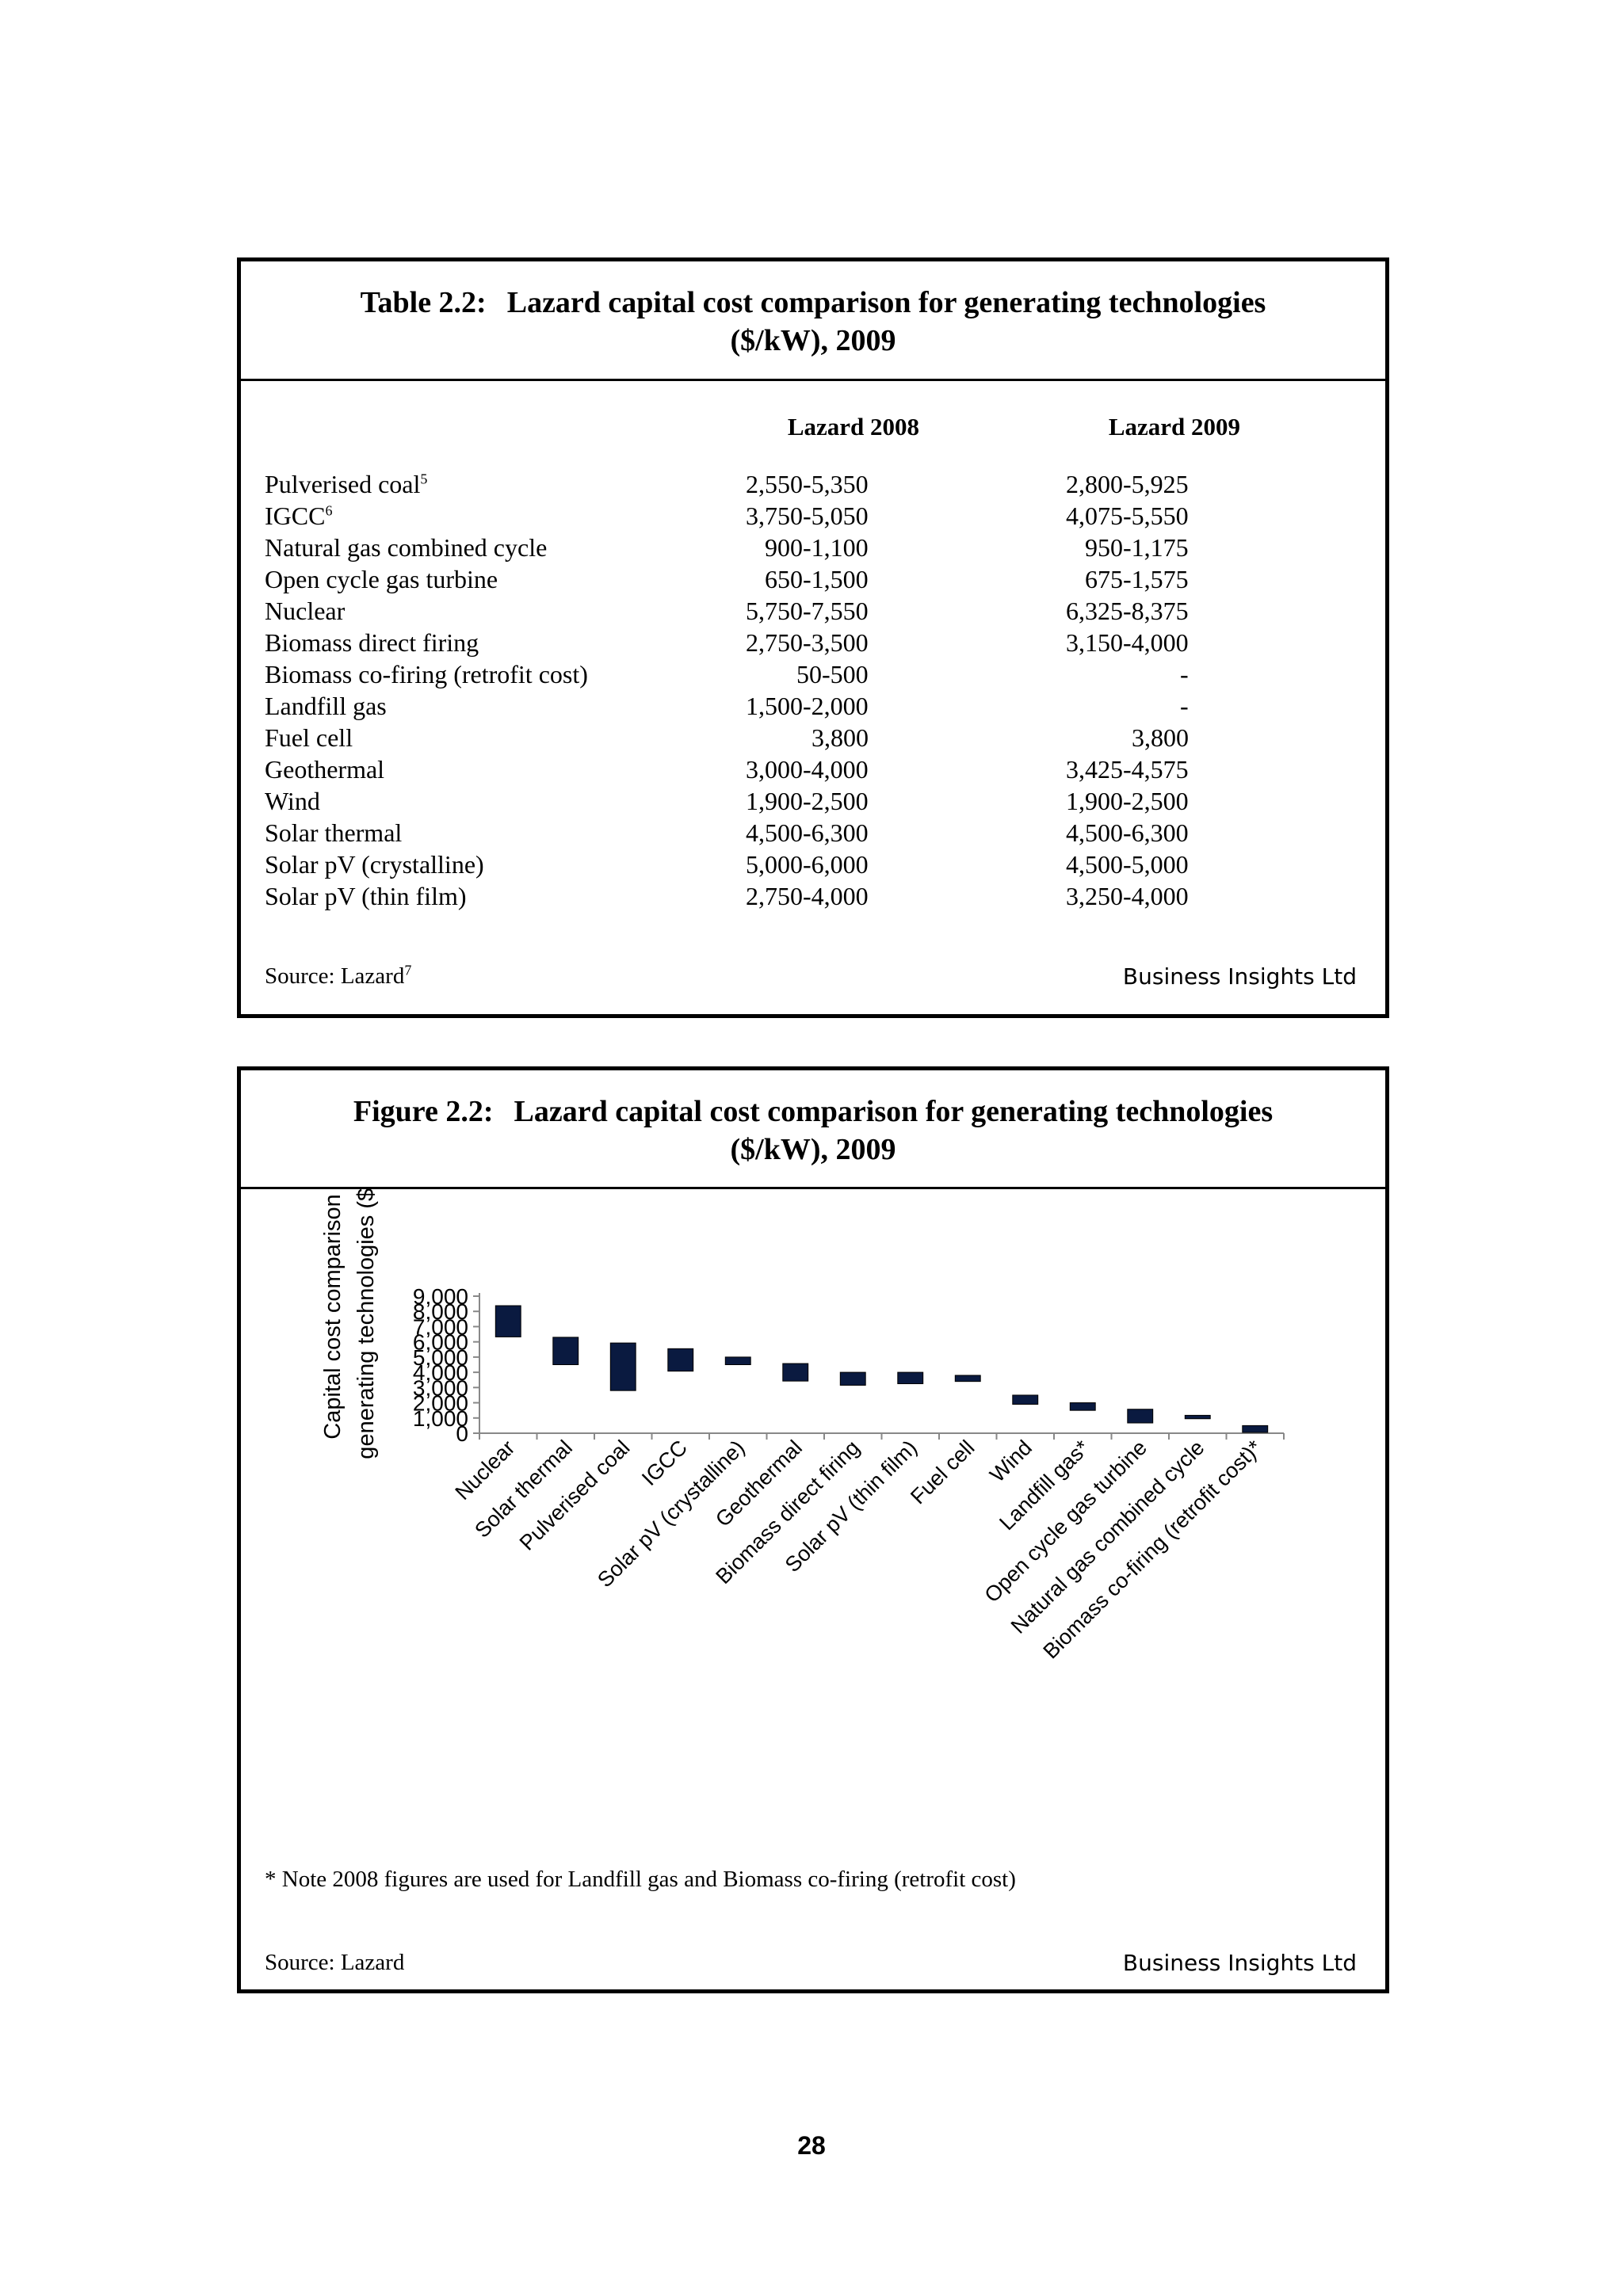 Image resolution: width=1623 pixels, height=2296 pixels. I want to click on row-value-2008: 3,750-5,050, so click(808, 516).